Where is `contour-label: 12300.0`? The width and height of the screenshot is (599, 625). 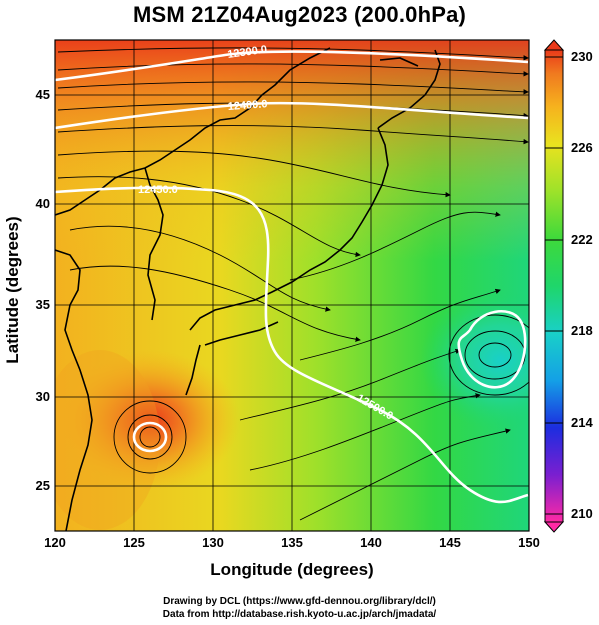 contour-label: 12300.0 is located at coordinates (247, 52).